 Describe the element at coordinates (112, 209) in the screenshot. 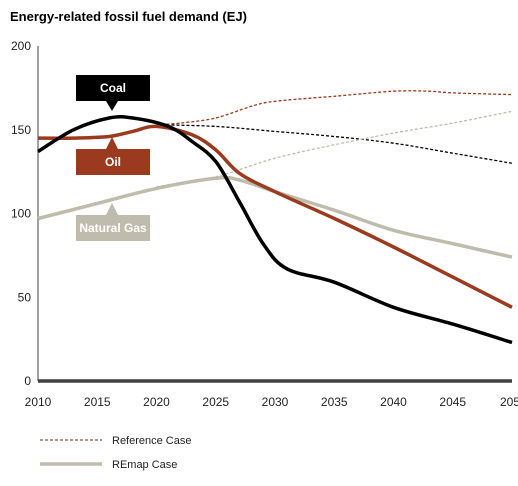

I see `gas-callout-pointer` at that location.